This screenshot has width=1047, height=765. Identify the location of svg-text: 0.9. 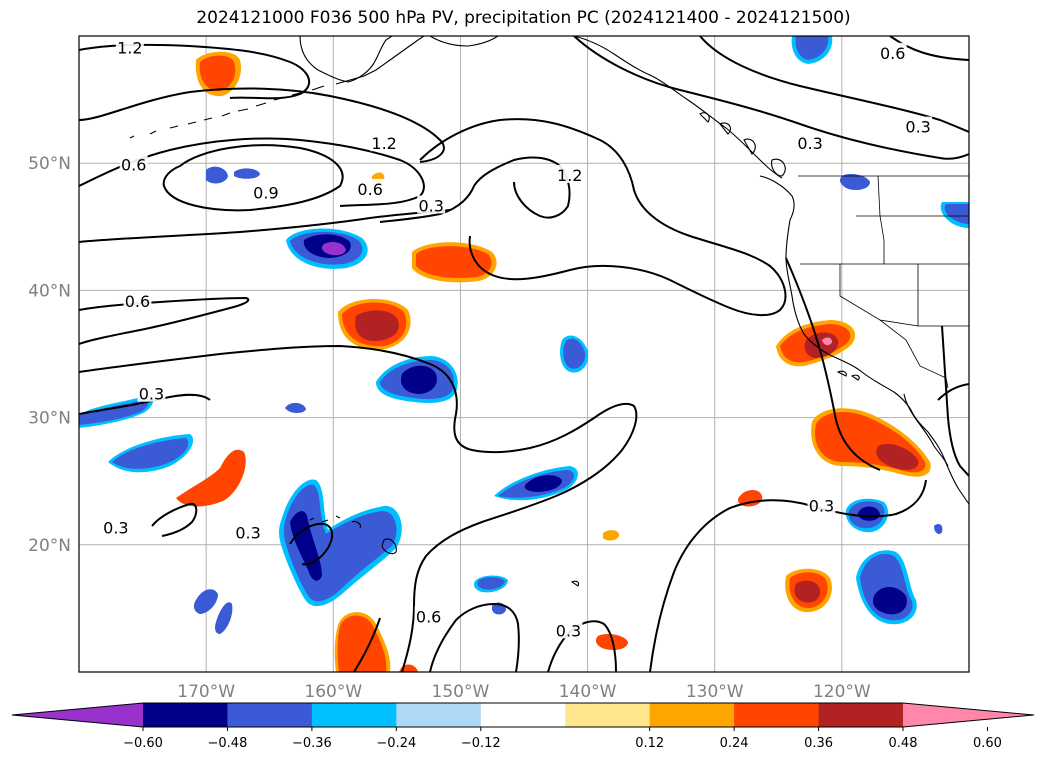
(265, 193).